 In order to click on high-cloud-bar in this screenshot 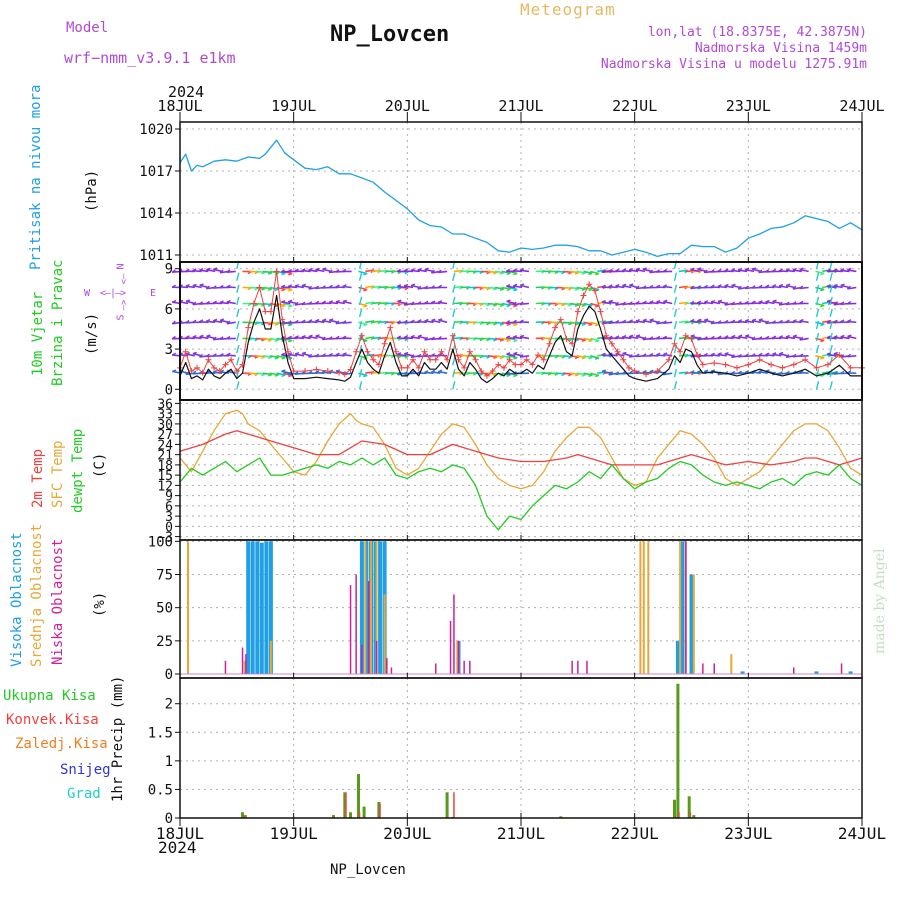, I will do `click(252, 607)`.